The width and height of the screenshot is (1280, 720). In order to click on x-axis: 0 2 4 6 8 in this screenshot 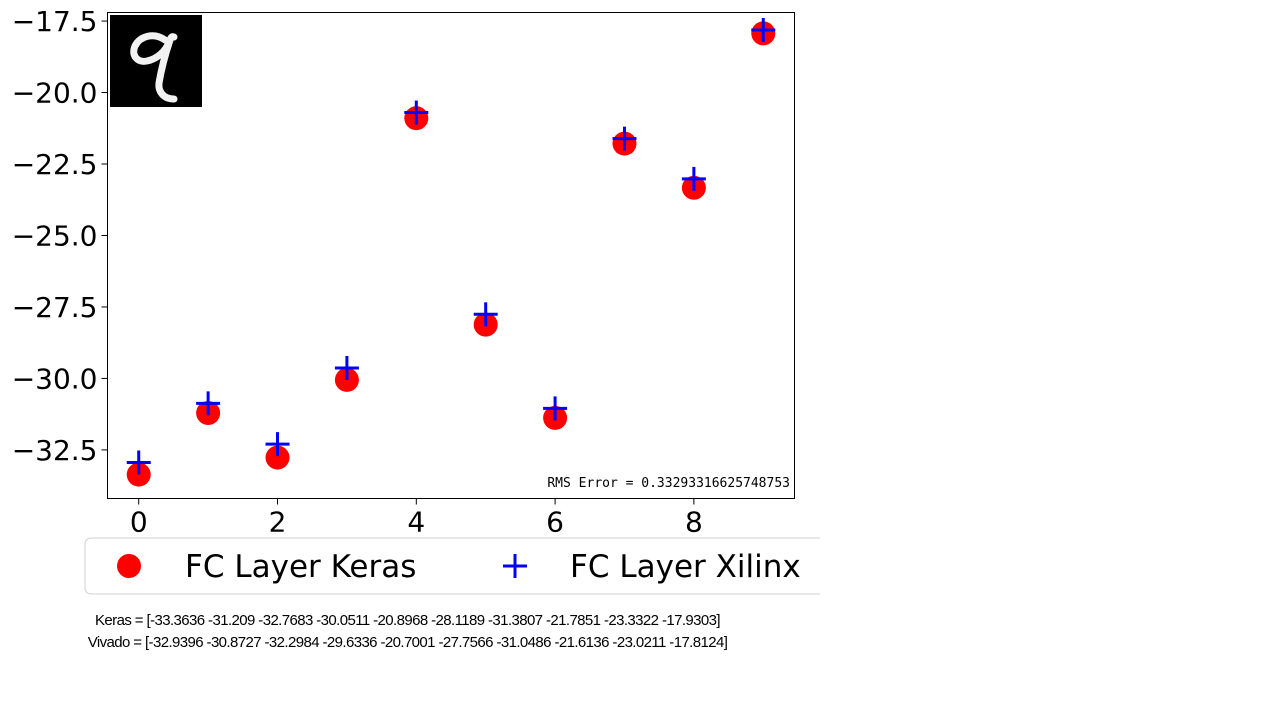, I will do `click(416, 518)`.